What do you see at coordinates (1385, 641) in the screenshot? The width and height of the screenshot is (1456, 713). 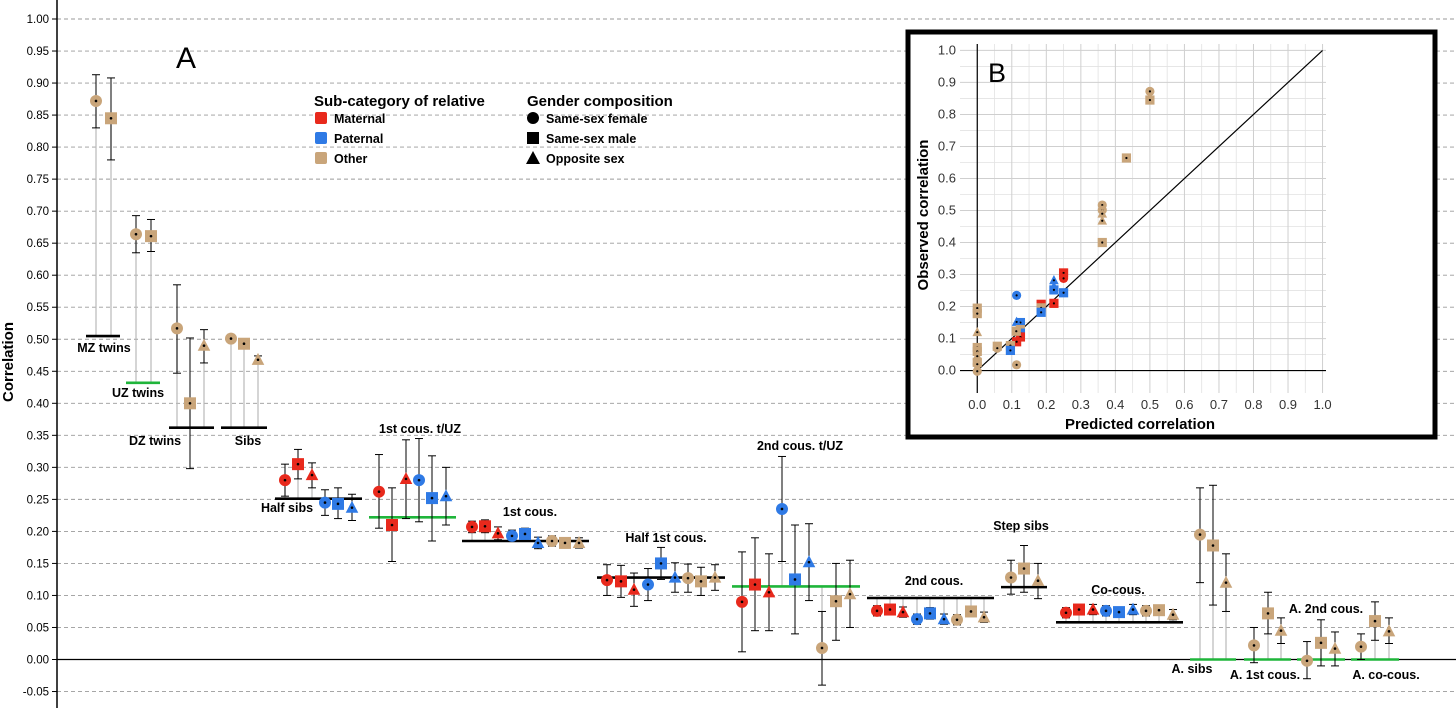 I see `group-a-co-cous: A. co-cous.` at bounding box center [1385, 641].